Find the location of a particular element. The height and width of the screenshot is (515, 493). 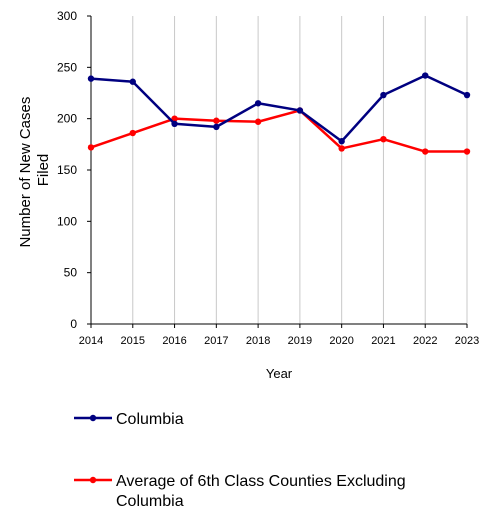

legend-label-columbia-line-1: Columbia is located at coordinates (150, 419).